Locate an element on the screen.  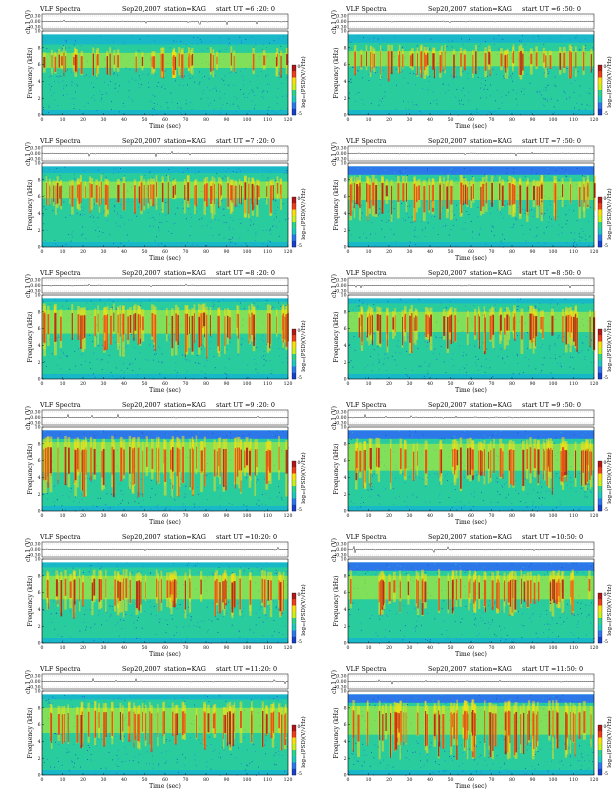
time-tick-label: 80 is located at coordinates (206, 516).